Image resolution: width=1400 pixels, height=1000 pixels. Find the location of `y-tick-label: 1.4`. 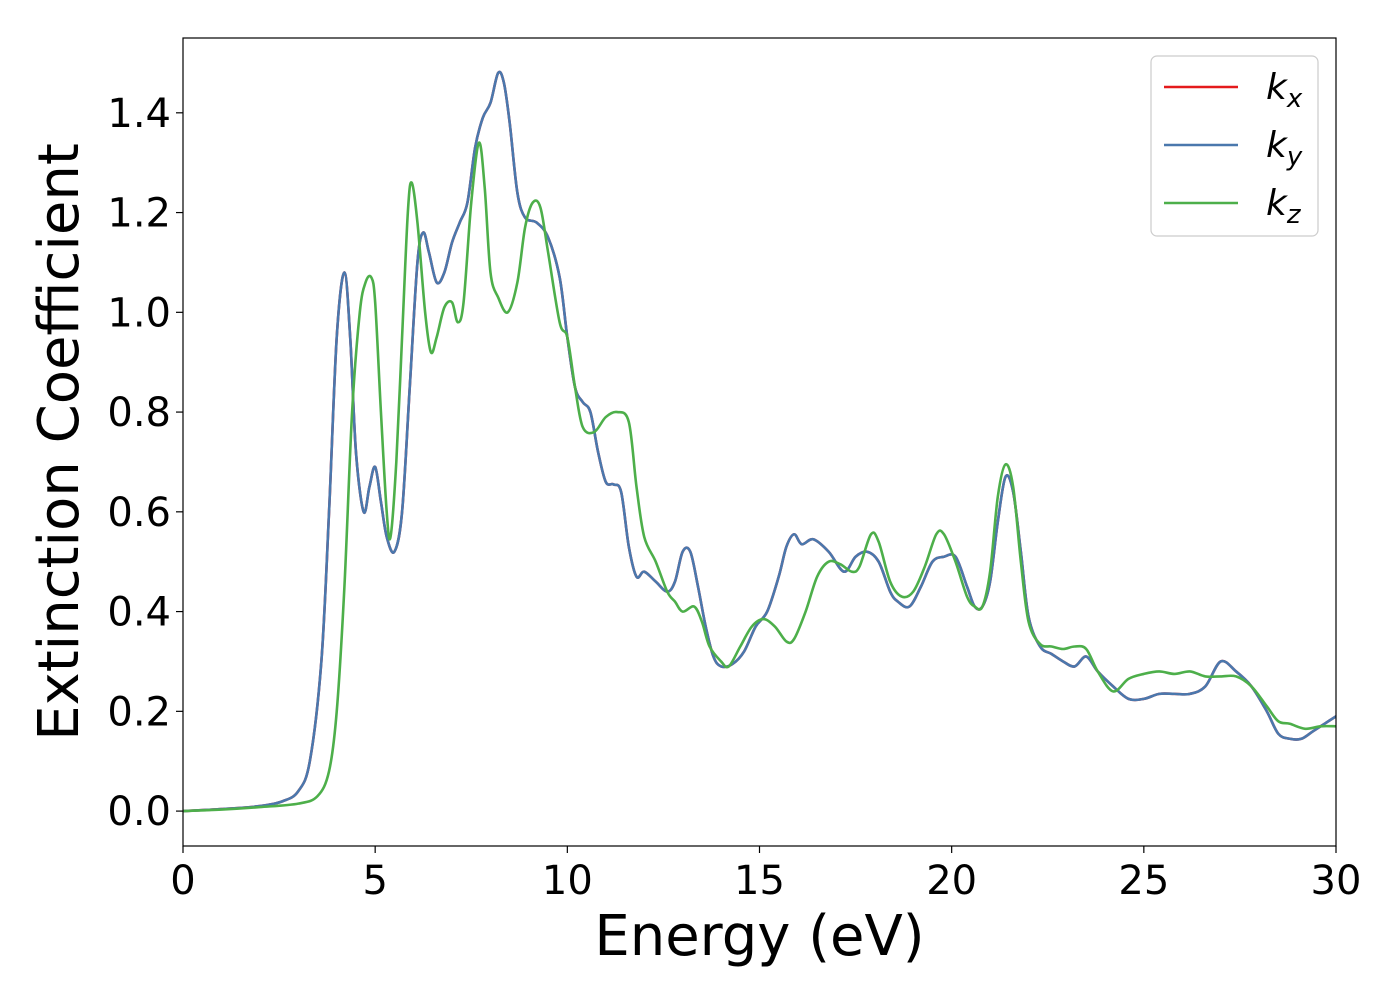

y-tick-label: 1.4 is located at coordinates (139, 114).